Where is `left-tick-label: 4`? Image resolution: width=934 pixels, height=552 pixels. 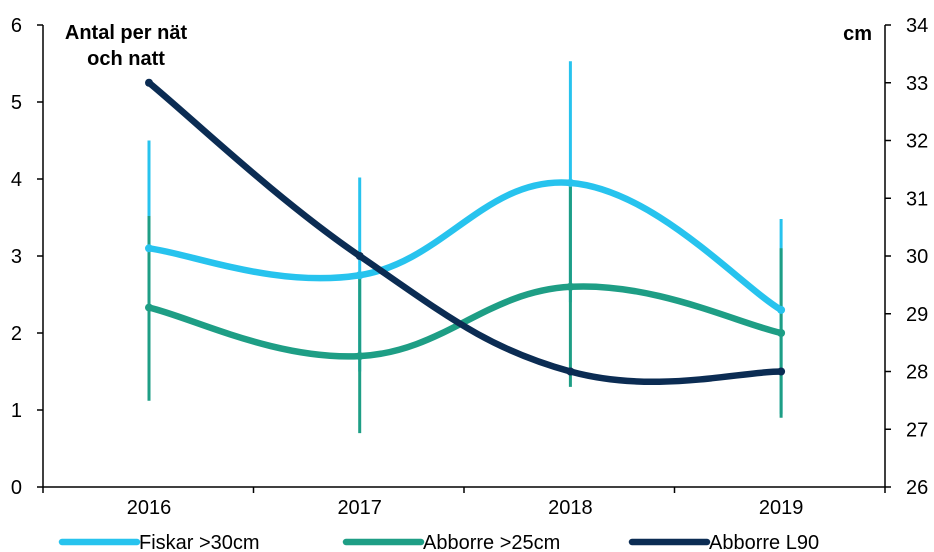
left-tick-label: 4 is located at coordinates (16, 180).